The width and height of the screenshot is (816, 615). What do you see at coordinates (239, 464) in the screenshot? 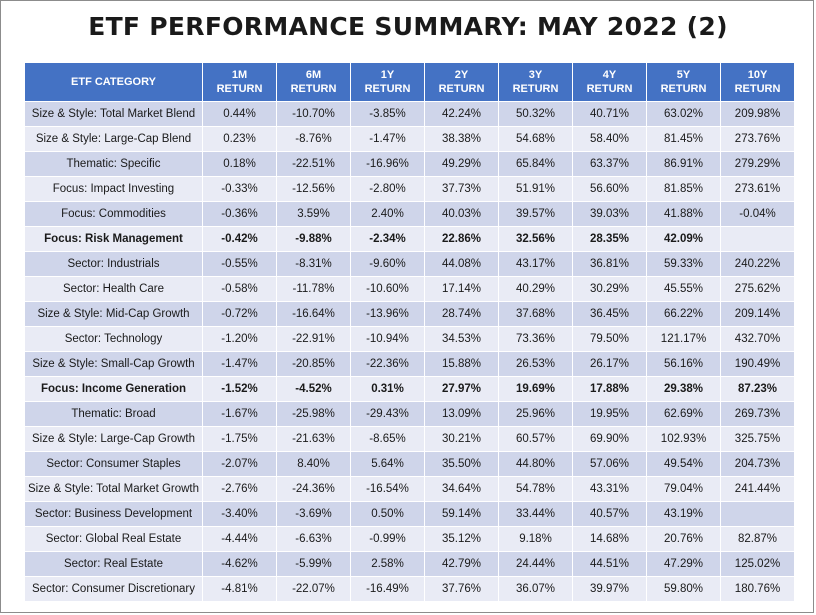
I see `return-cell: -2.07%` at bounding box center [239, 464].